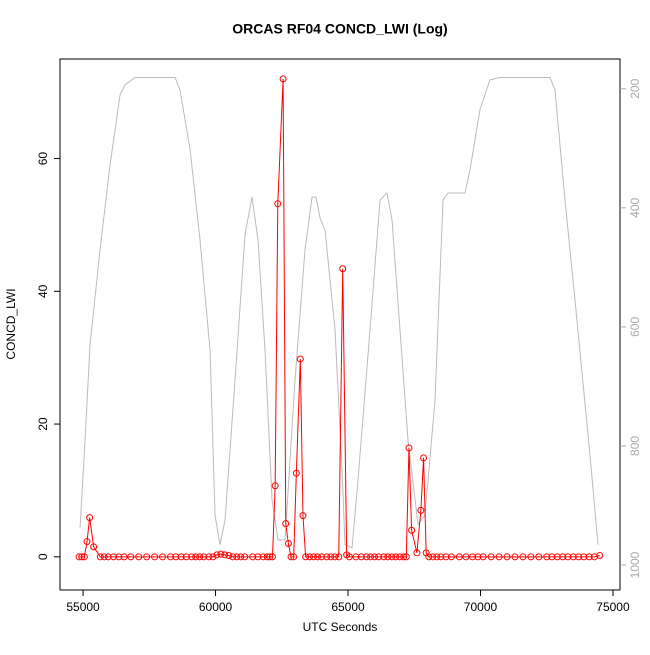 The width and height of the screenshot is (650, 655). I want to click on x-tick-label: 55000, so click(83, 607).